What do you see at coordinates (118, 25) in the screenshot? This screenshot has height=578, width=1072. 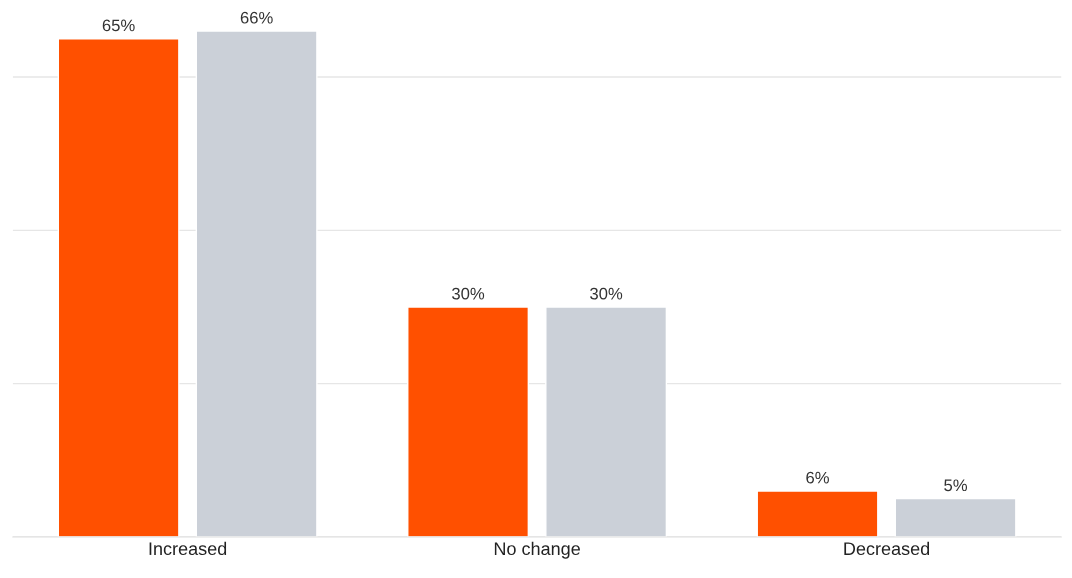 I see `data-label: 65%` at bounding box center [118, 25].